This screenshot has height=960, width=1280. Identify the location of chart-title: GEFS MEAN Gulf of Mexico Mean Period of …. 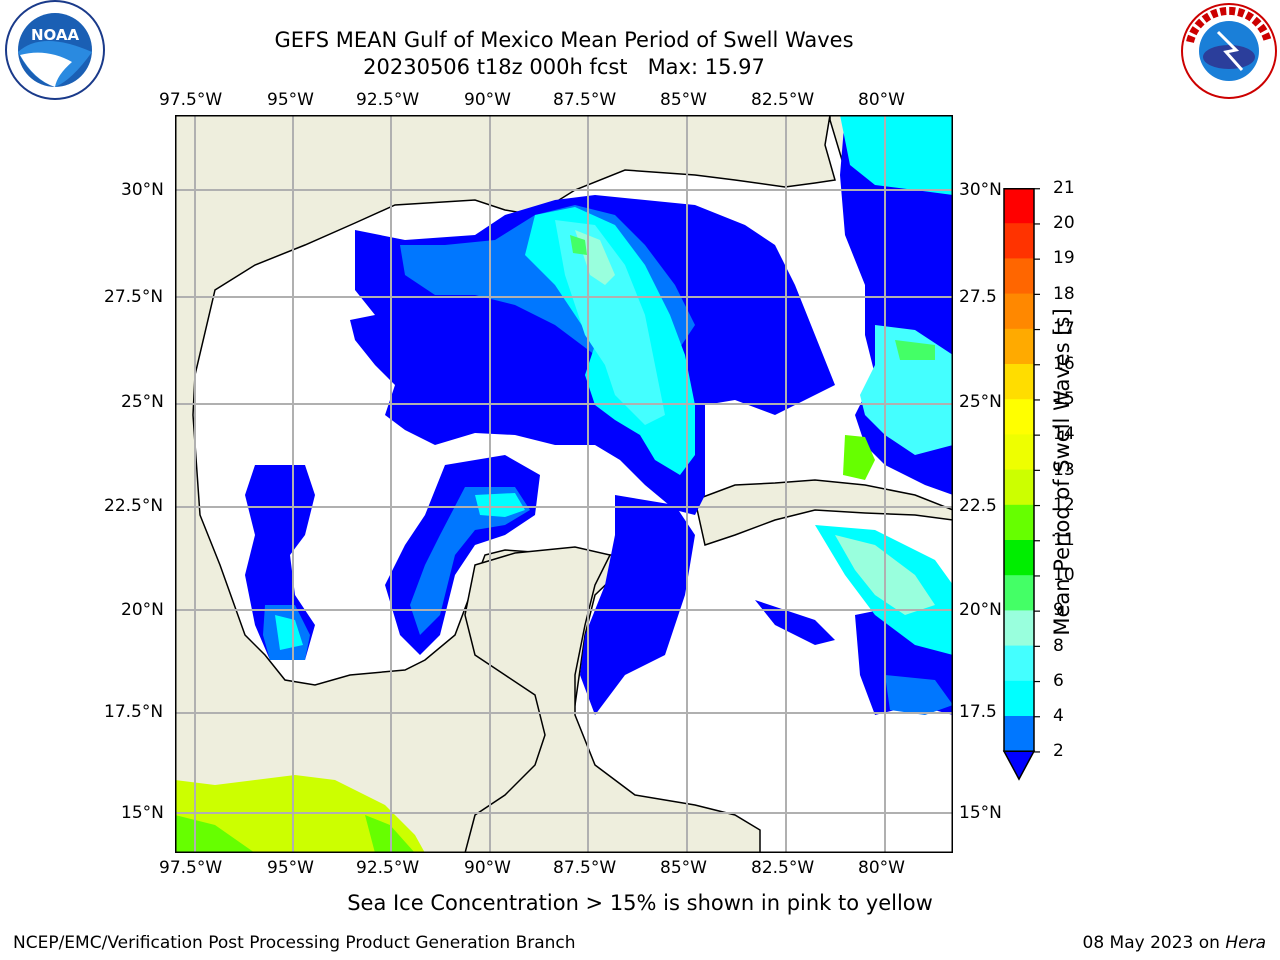
(564, 40).